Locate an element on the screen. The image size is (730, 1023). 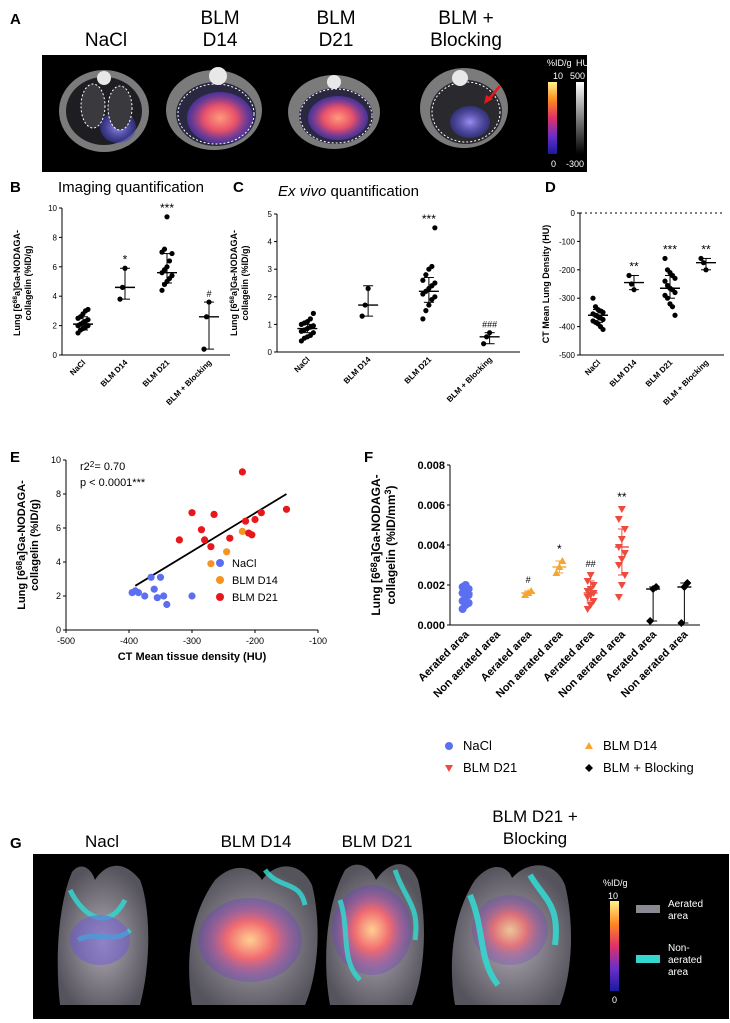
panel-b-title: Imaging quantification is located at coordinates (131, 187).